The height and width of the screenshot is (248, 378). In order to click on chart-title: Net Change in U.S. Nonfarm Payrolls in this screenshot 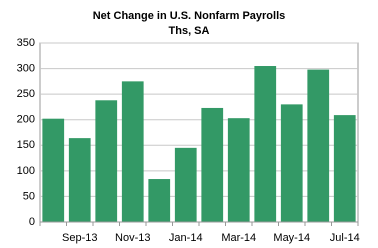, I will do `click(189, 16)`.